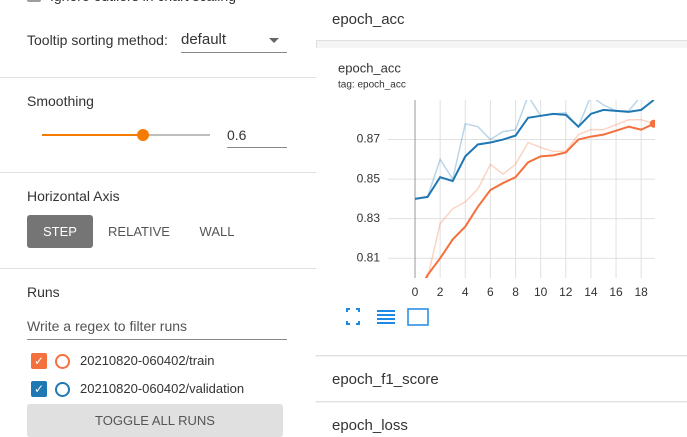 The image size is (687, 437). I want to click on group-header: epoch_acc, so click(501, 20).